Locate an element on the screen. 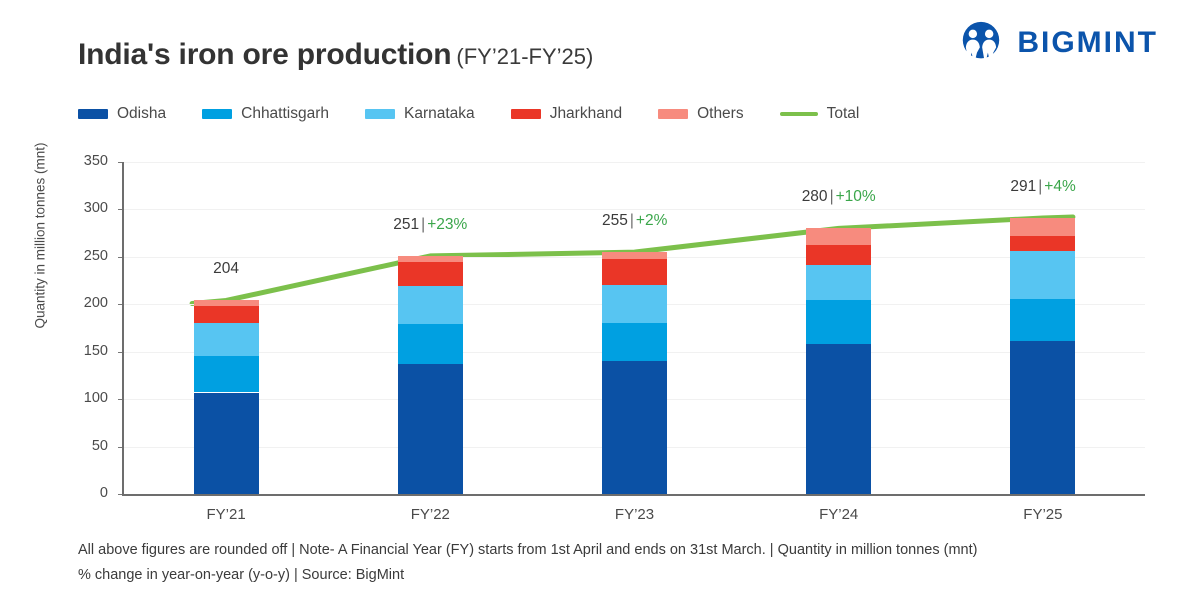 The width and height of the screenshot is (1200, 600). legend-item-label: Chhattisgarh is located at coordinates (285, 113).